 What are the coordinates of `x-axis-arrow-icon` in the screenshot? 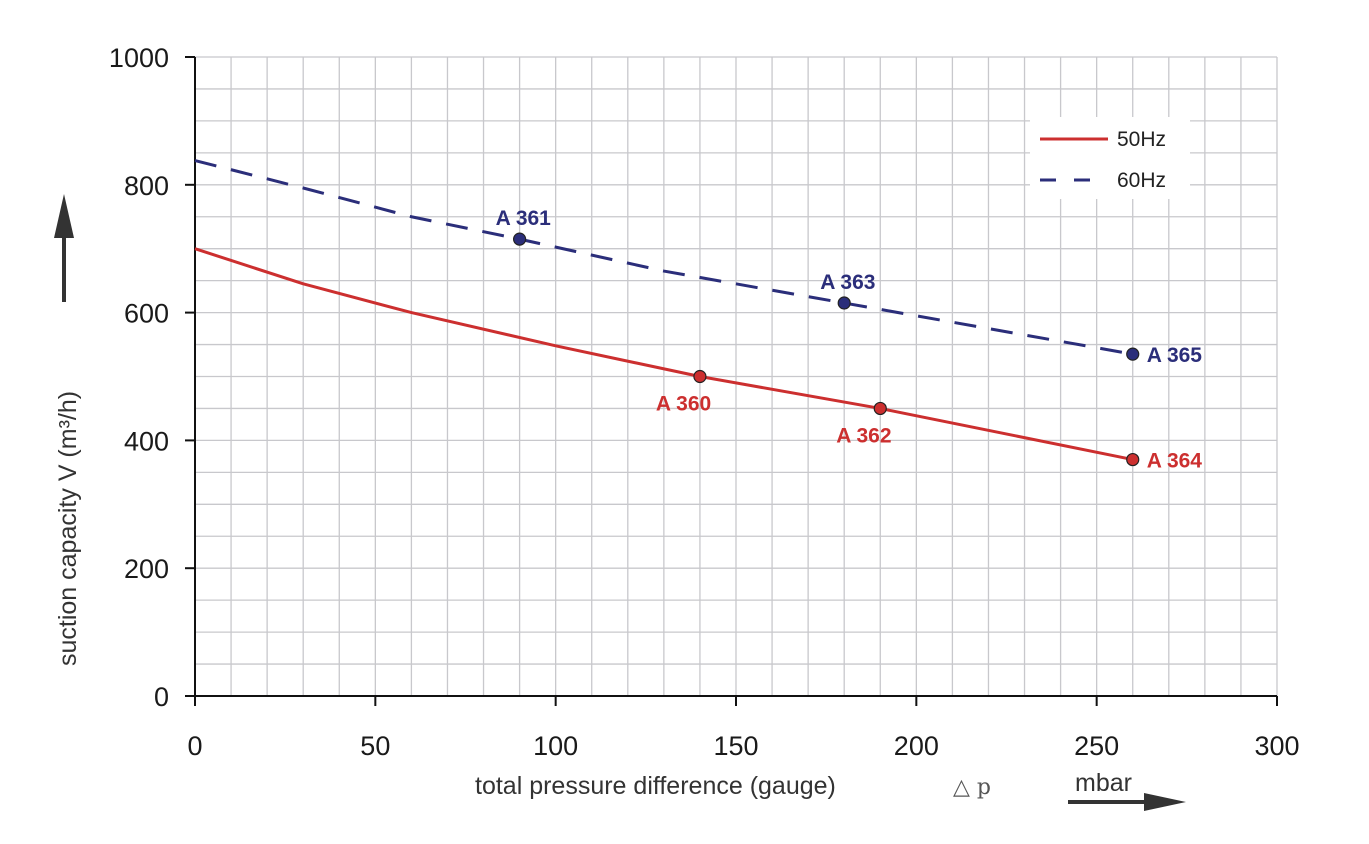 It's located at (1127, 802).